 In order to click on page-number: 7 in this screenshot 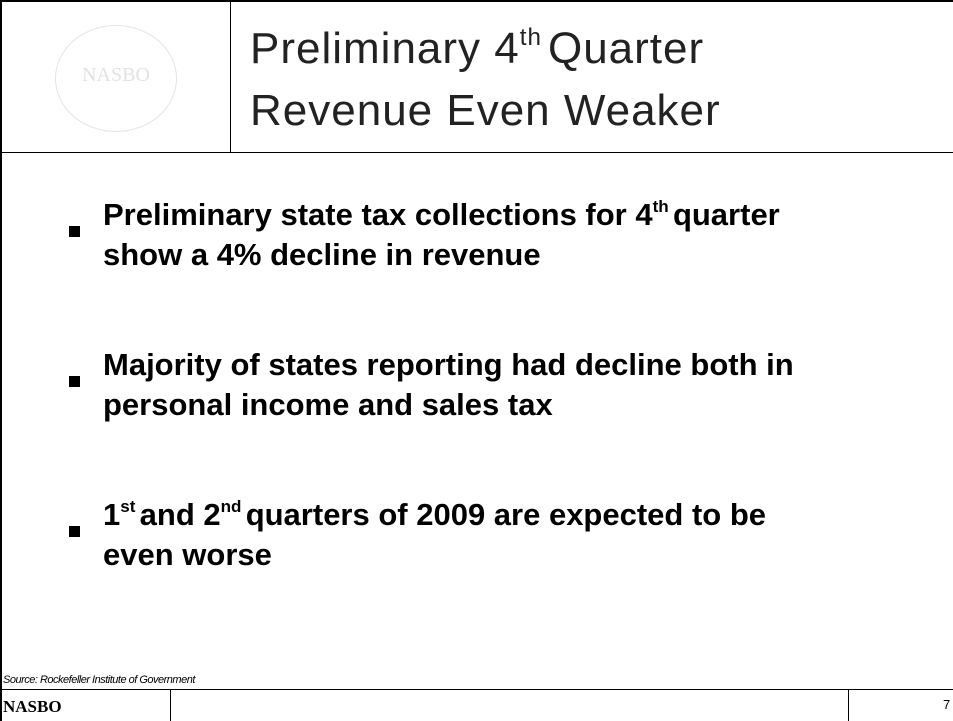, I will do `click(947, 704)`.